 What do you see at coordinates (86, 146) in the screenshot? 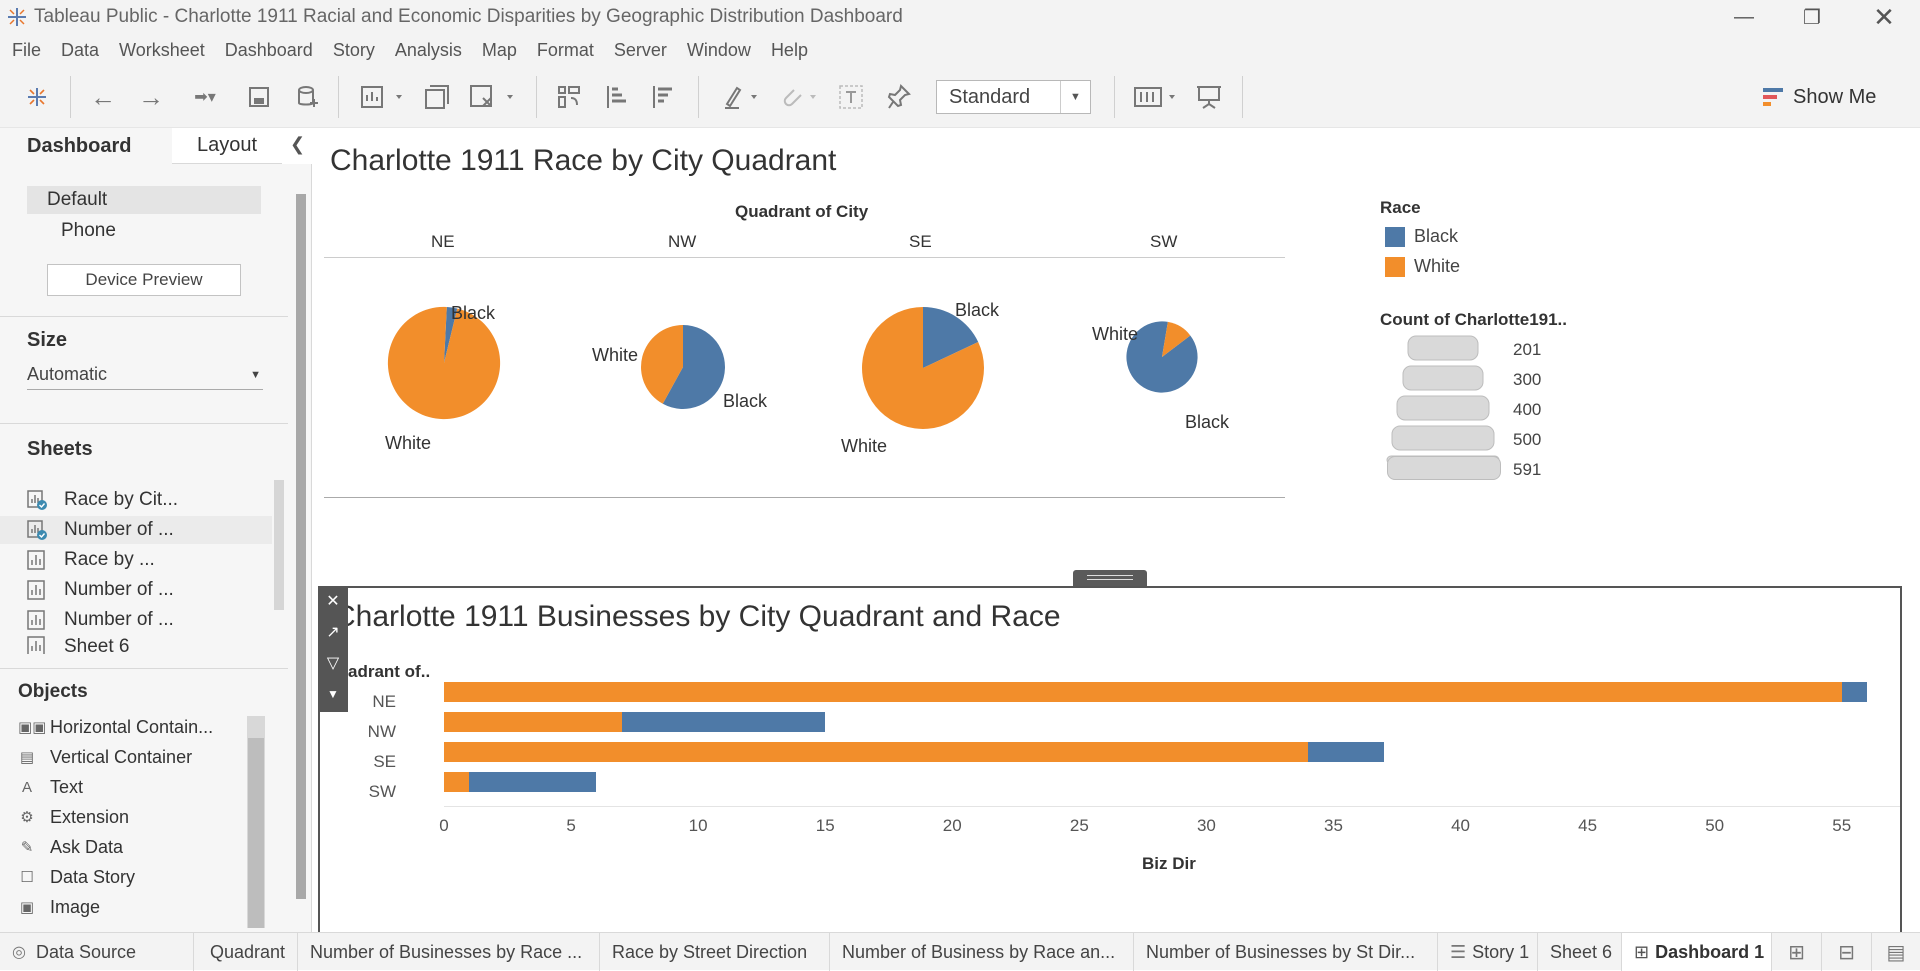
I see `tab-dashboard: Dashboard` at bounding box center [86, 146].